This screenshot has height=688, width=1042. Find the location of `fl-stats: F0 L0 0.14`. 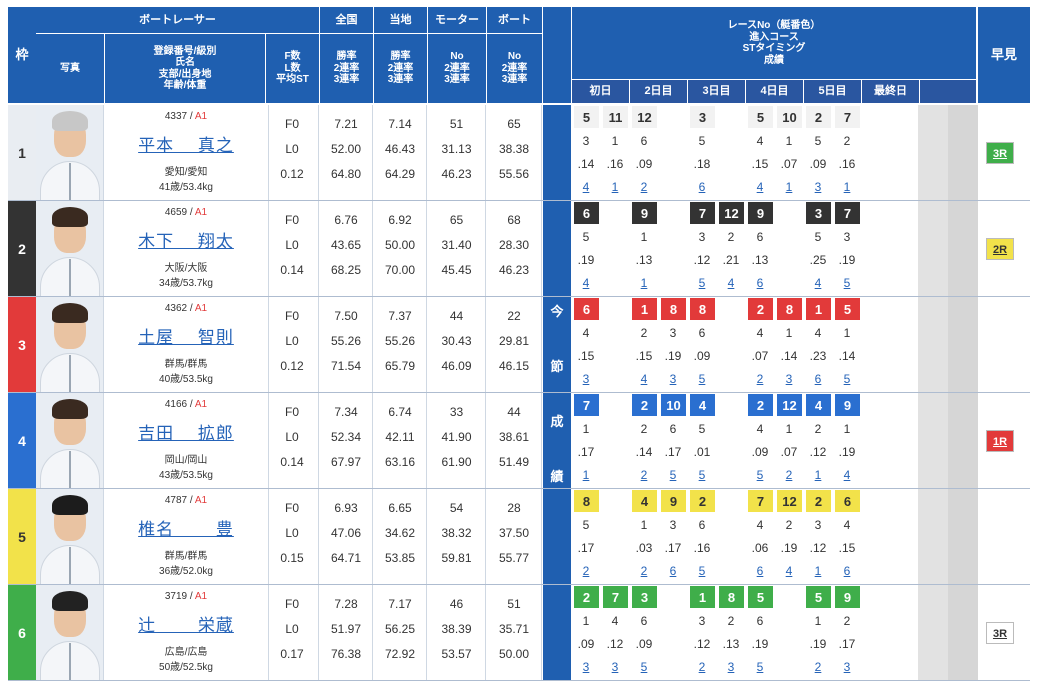

fl-stats: F0 L0 0.14 is located at coordinates (292, 248).